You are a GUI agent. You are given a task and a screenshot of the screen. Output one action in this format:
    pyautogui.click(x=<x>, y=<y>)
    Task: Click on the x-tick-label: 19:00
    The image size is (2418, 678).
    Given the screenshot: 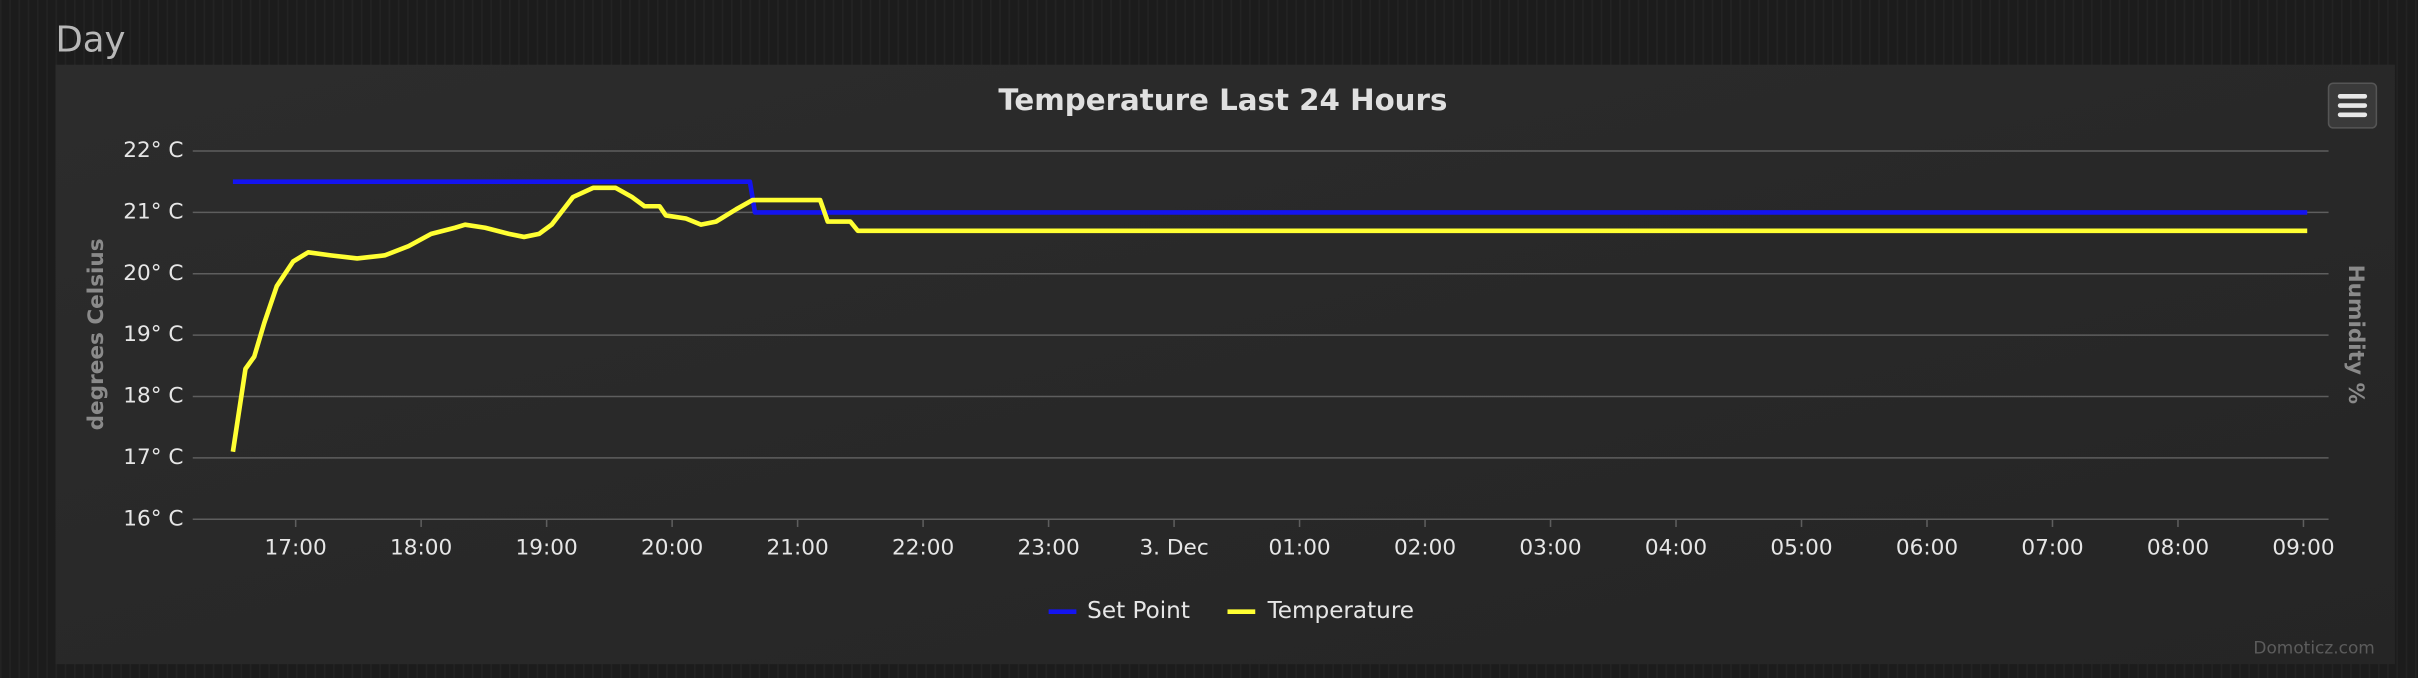 What is the action you would take?
    pyautogui.click(x=547, y=548)
    